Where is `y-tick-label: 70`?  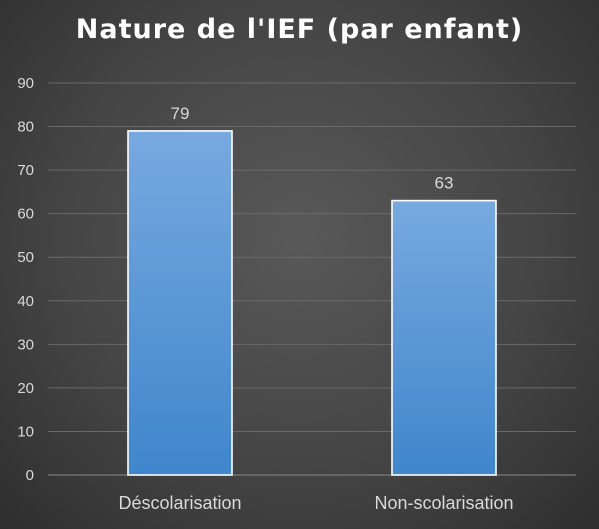
y-tick-label: 70 is located at coordinates (25, 170).